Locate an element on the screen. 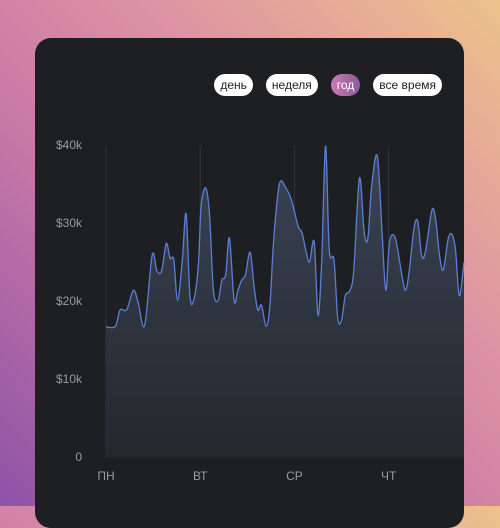 The width and height of the screenshot is (500, 528). x-tick-label: ЧТ is located at coordinates (389, 476).